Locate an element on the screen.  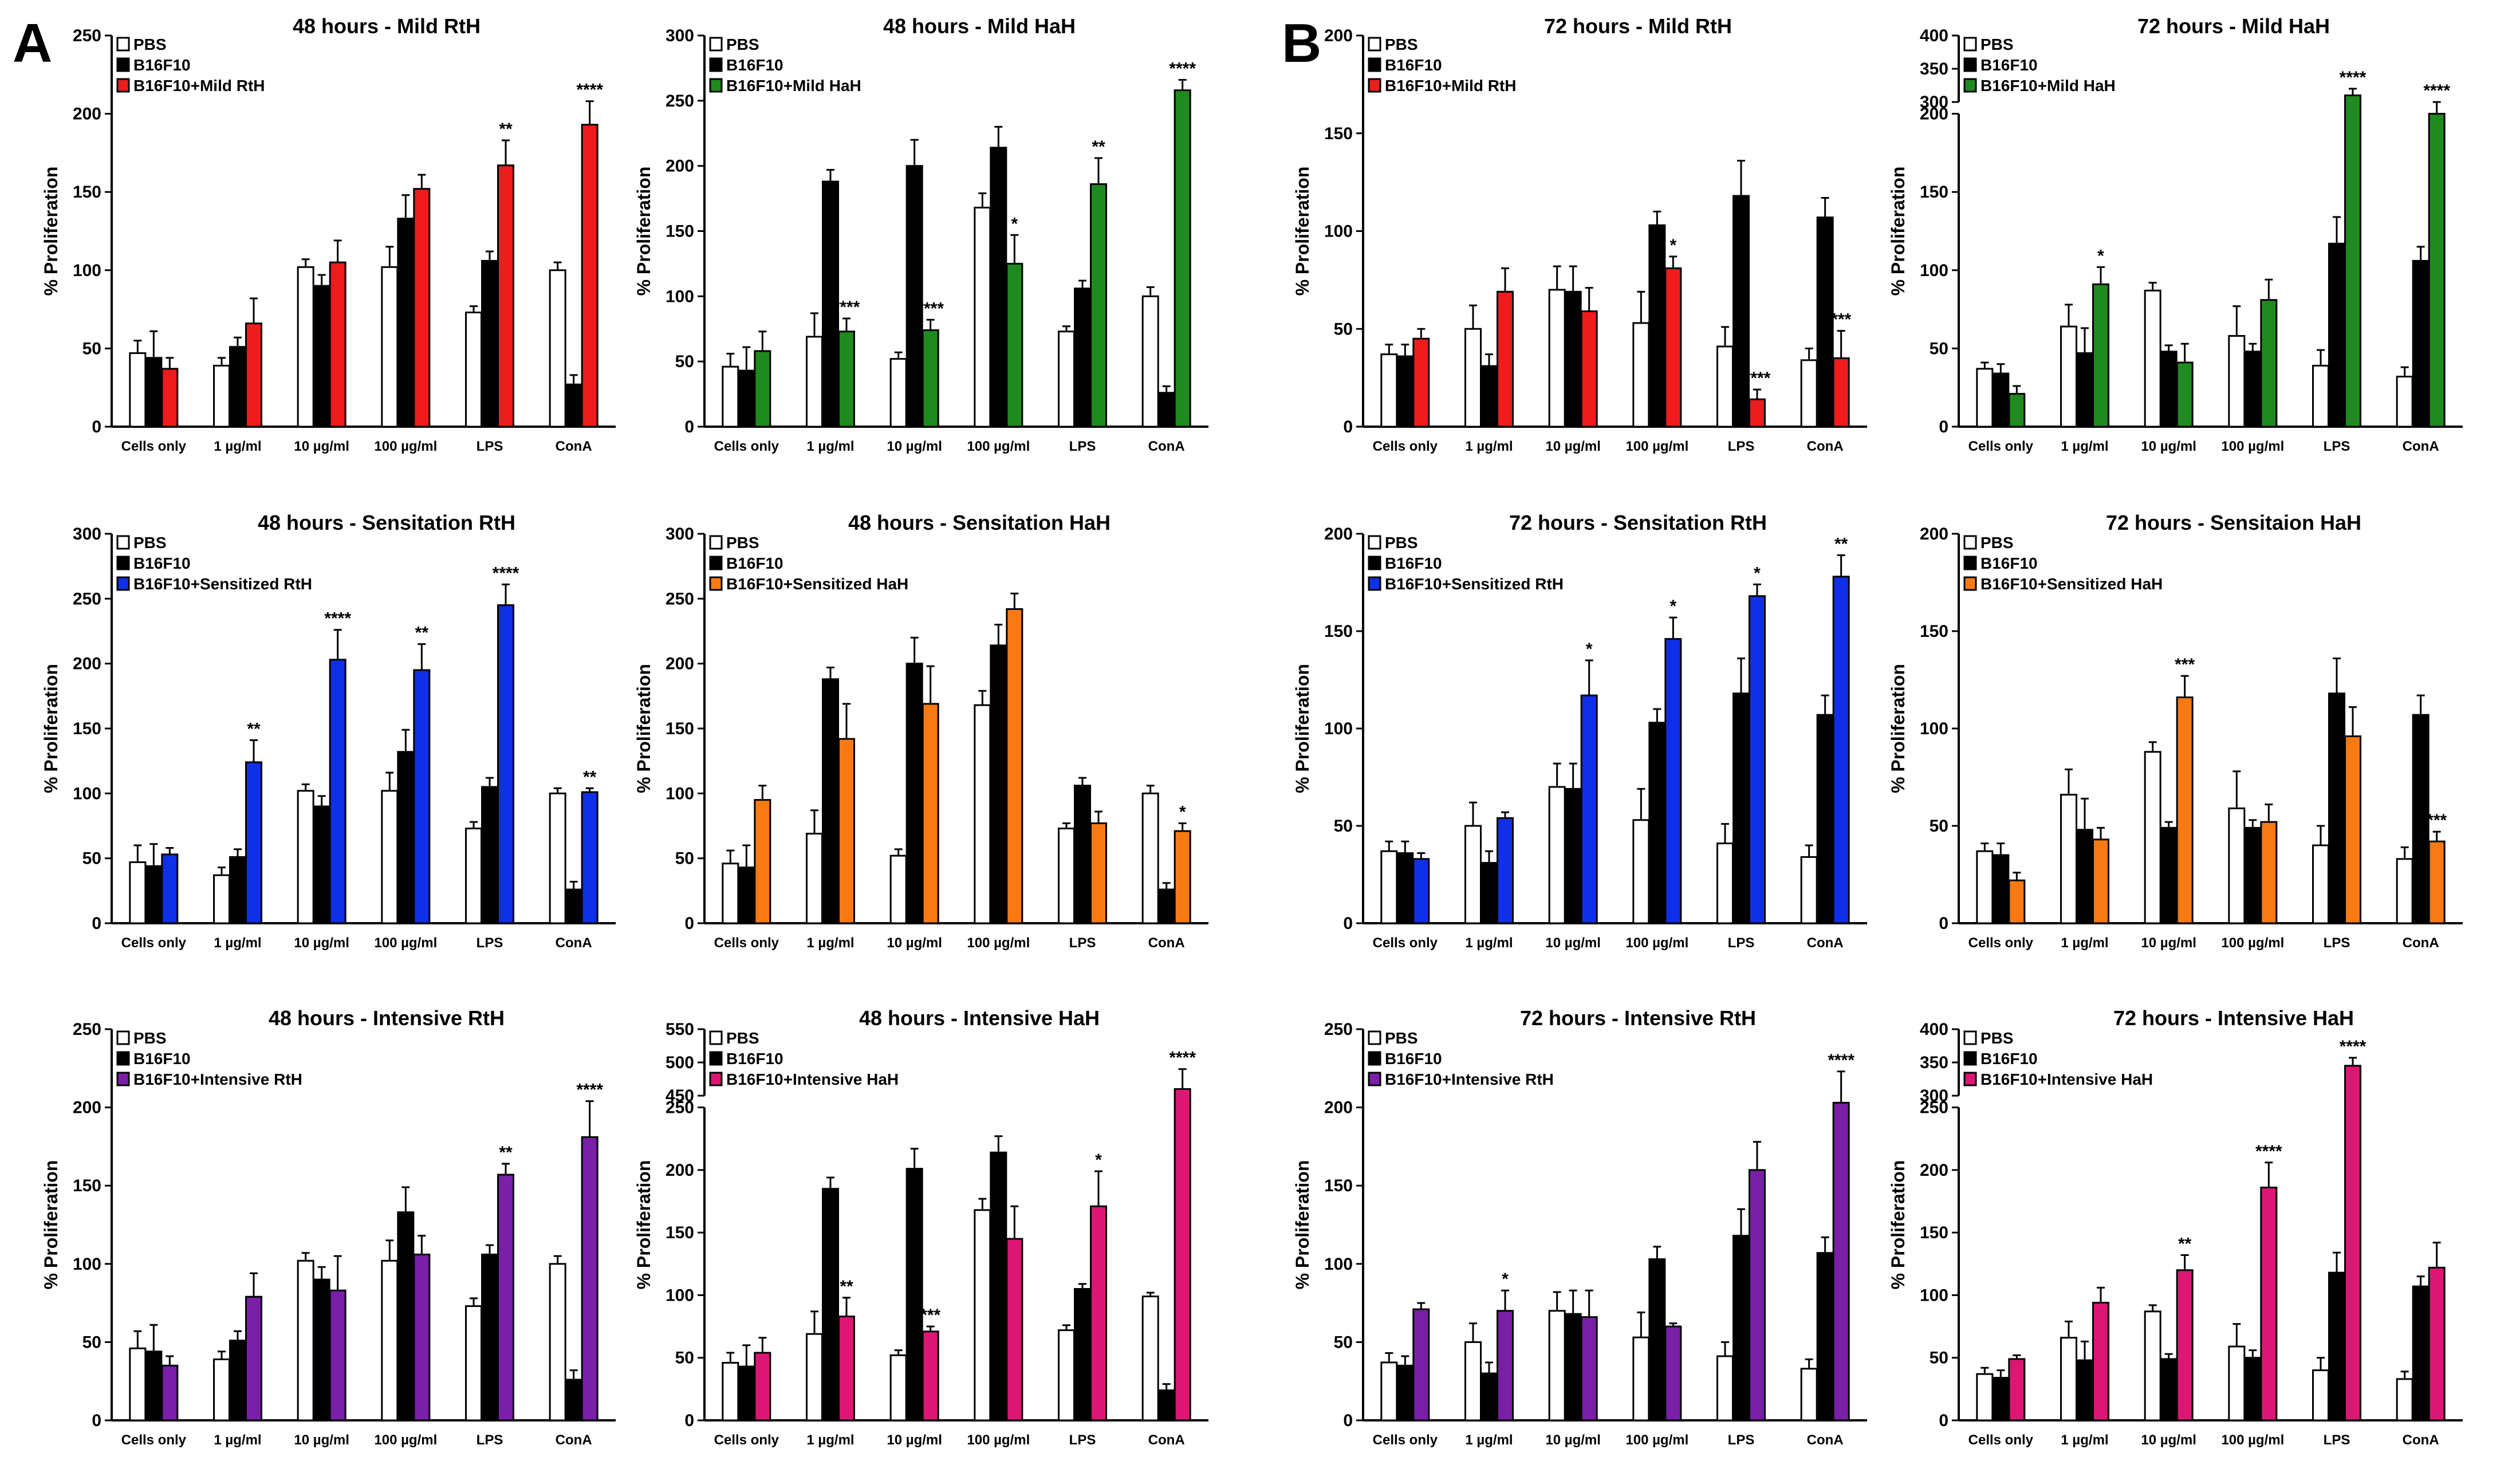
chart-title: 72 hours - Mild HaH is located at coordinates (2233, 26).